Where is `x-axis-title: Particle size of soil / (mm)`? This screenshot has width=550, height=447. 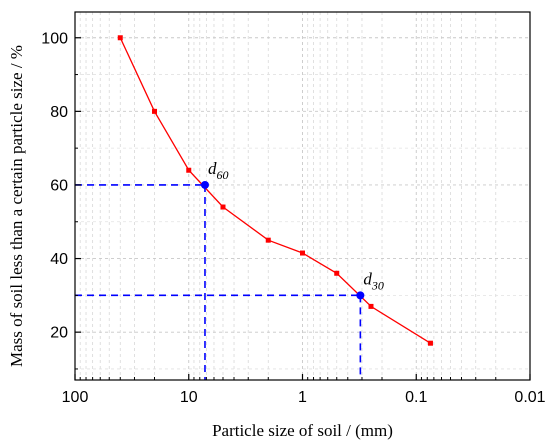
x-axis-title: Particle size of soil / (mm) is located at coordinates (302, 430).